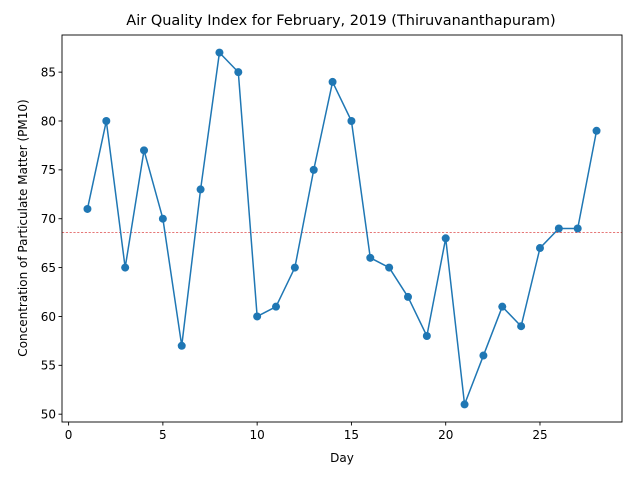 This screenshot has width=640, height=480. Describe the element at coordinates (48, 170) in the screenshot. I see `y-tick-label: 75` at that location.